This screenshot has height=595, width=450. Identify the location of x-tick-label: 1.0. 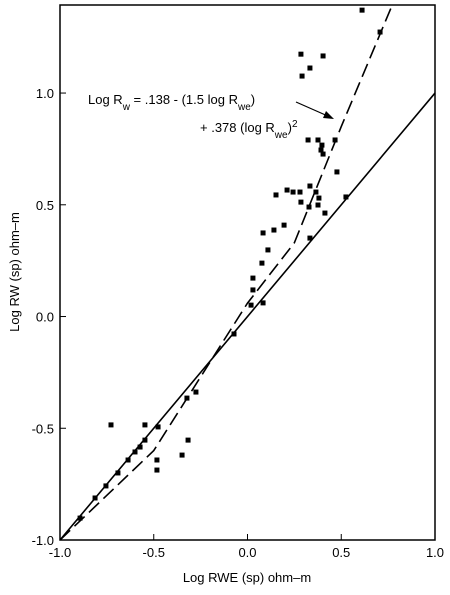
(435, 552).